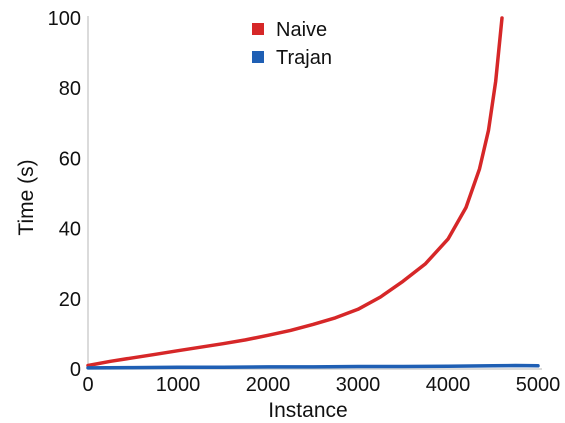  What do you see at coordinates (304, 58) in the screenshot?
I see `legend-label-trajan: Trajan` at bounding box center [304, 58].